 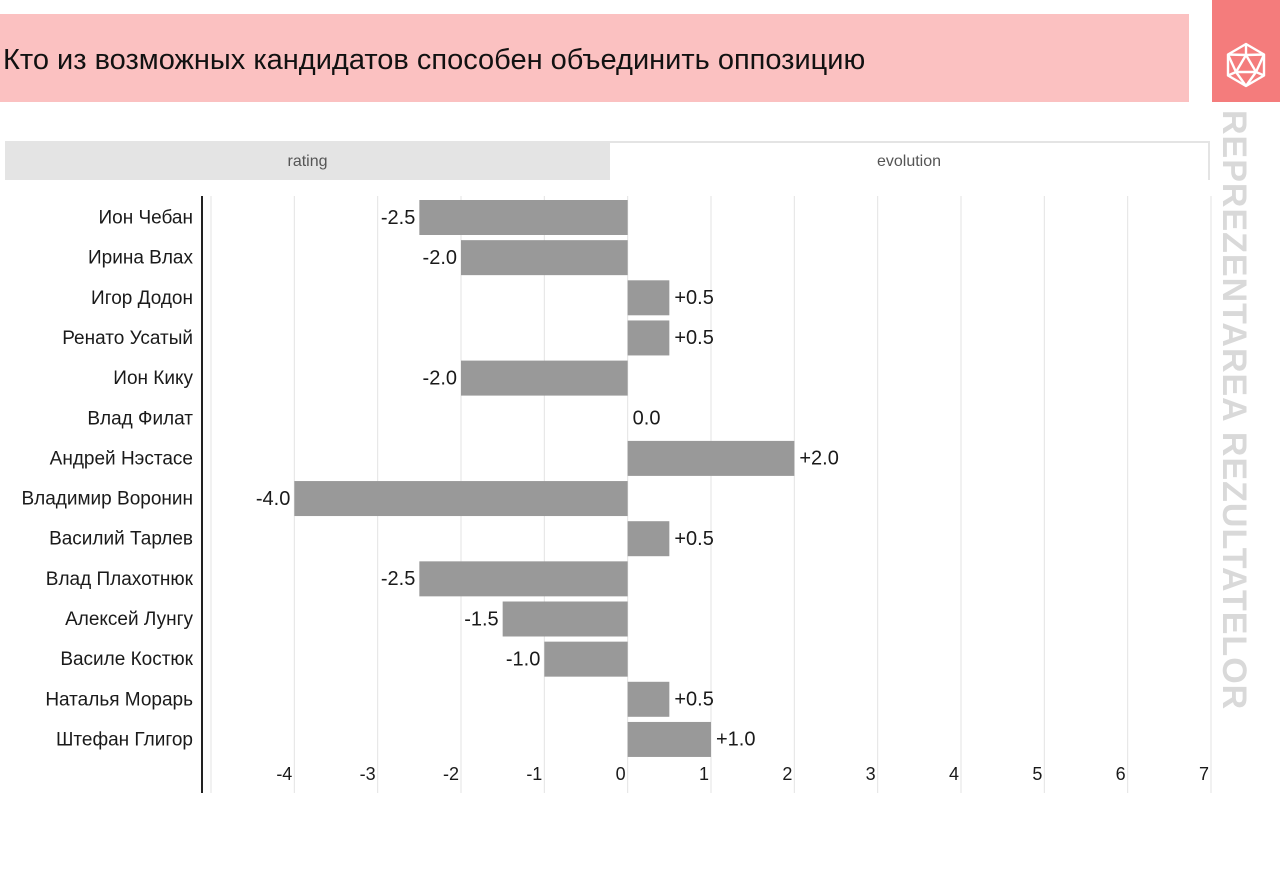 What do you see at coordinates (451, 774) in the screenshot?
I see `x-tick-label: -2` at bounding box center [451, 774].